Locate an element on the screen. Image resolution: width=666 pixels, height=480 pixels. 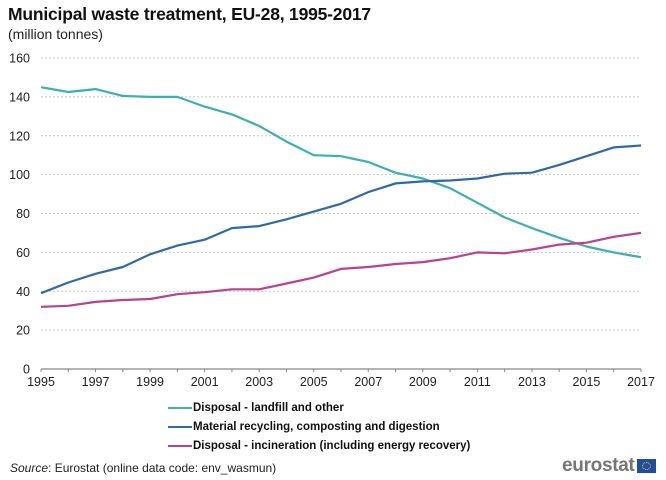
x-tick-label: 2017 is located at coordinates (641, 382).